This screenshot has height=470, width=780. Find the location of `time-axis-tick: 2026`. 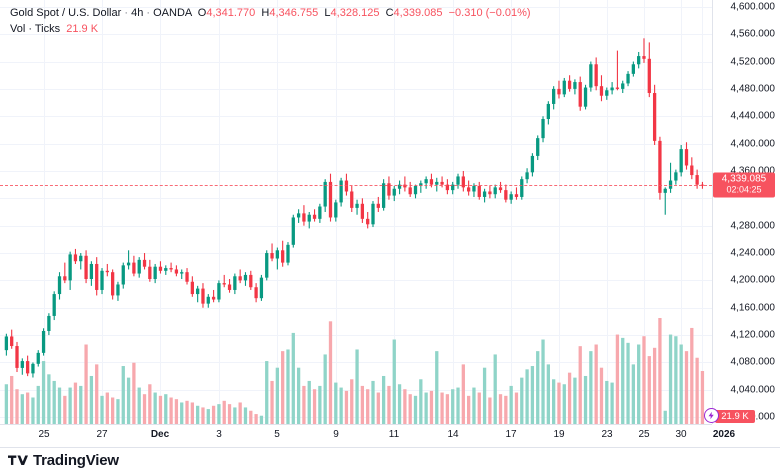

time-axis-tick: 2026 is located at coordinates (724, 434).